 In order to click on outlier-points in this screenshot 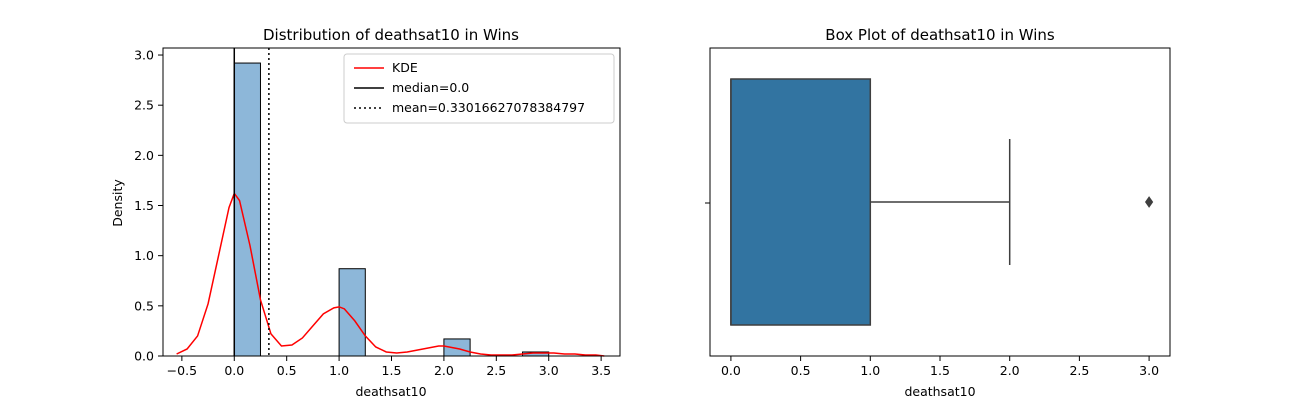, I will do `click(1149, 202)`.